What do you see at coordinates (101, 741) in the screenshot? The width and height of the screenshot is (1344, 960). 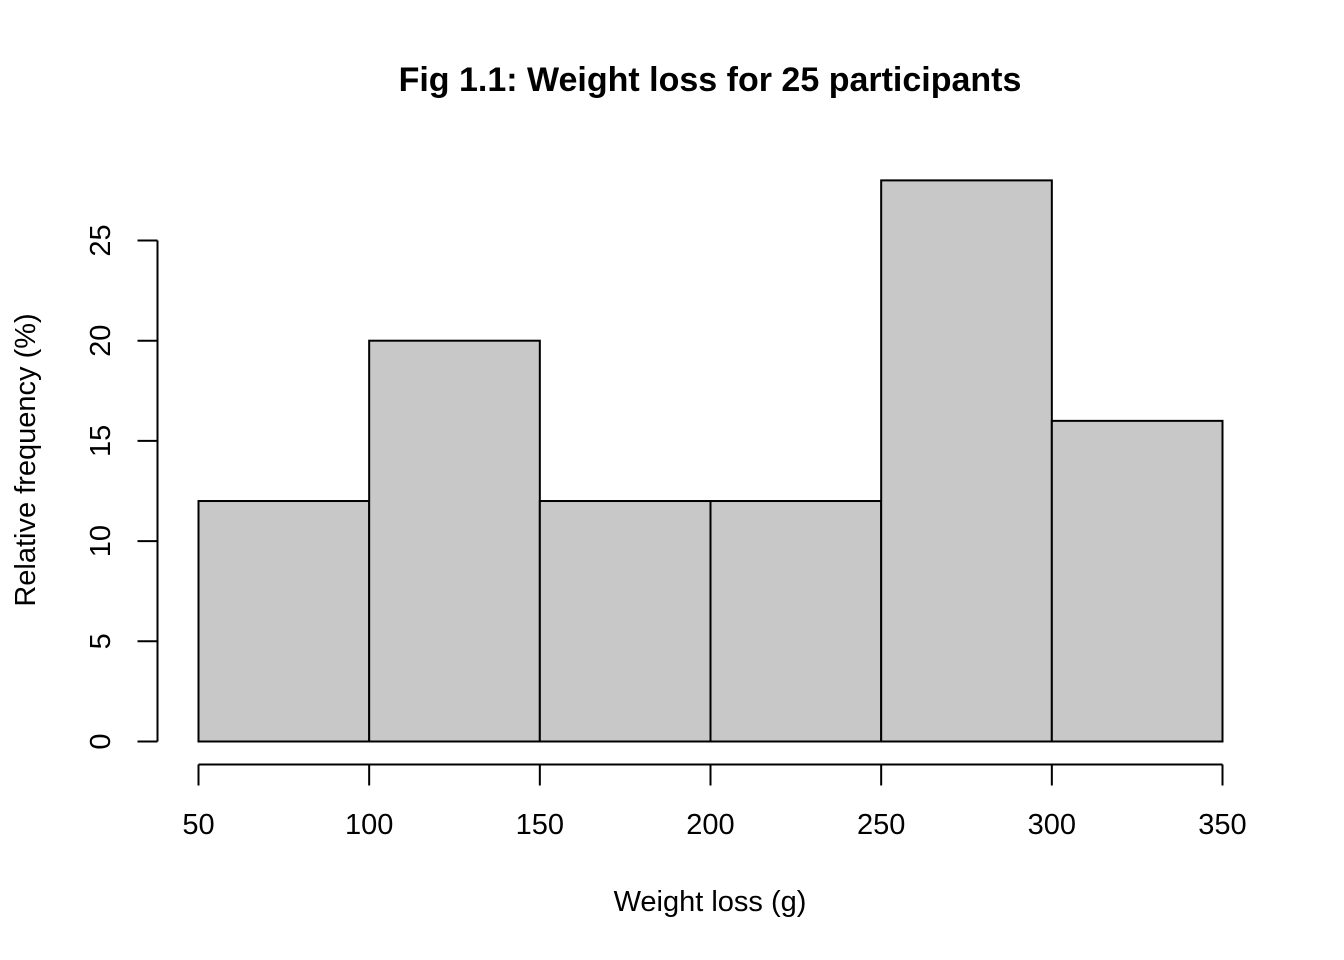 I see `y-tick-label: 0` at bounding box center [101, 741].